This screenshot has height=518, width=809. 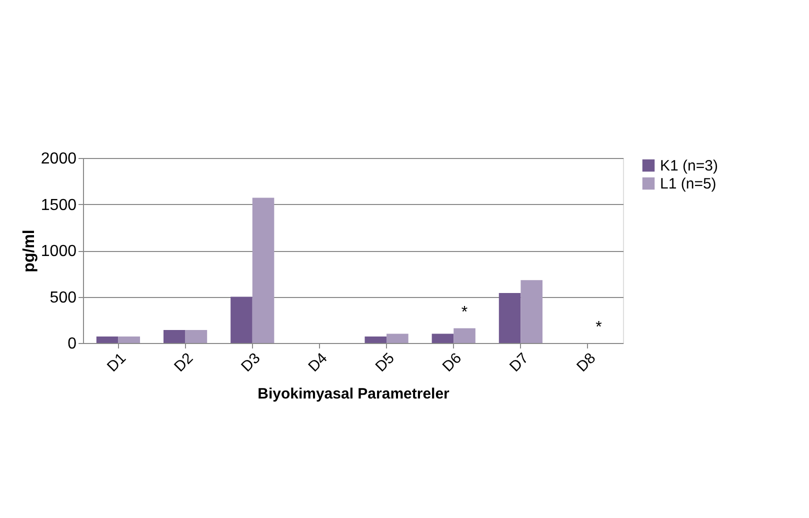 I want to click on y-tick-label: 1500, so click(x=58, y=205).